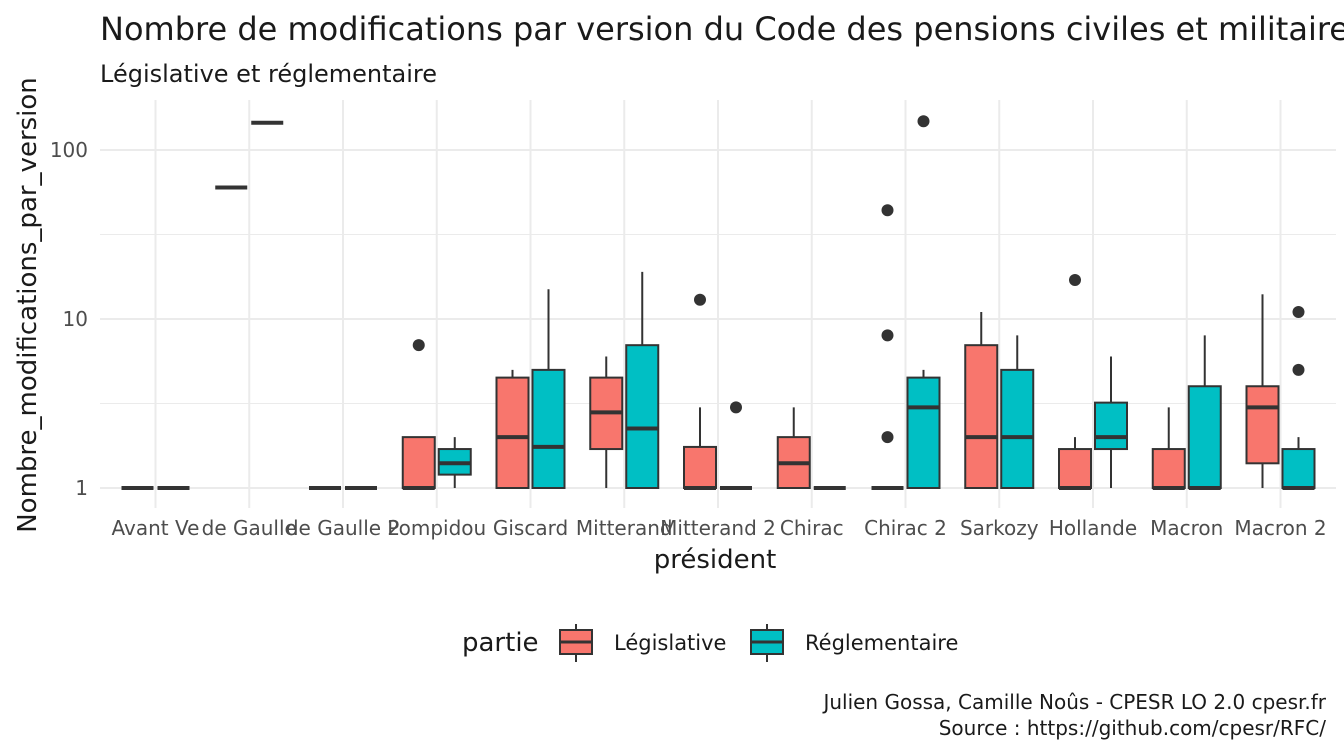 The height and width of the screenshot is (756, 1344). What do you see at coordinates (715, 560) in the screenshot?
I see `x-axis-title: président` at bounding box center [715, 560].